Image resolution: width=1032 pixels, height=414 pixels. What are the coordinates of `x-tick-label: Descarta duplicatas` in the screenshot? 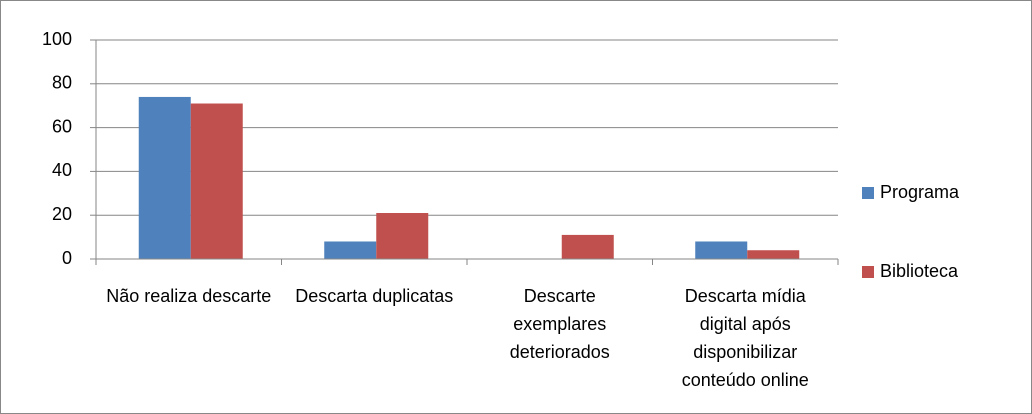 It's located at (374, 296).